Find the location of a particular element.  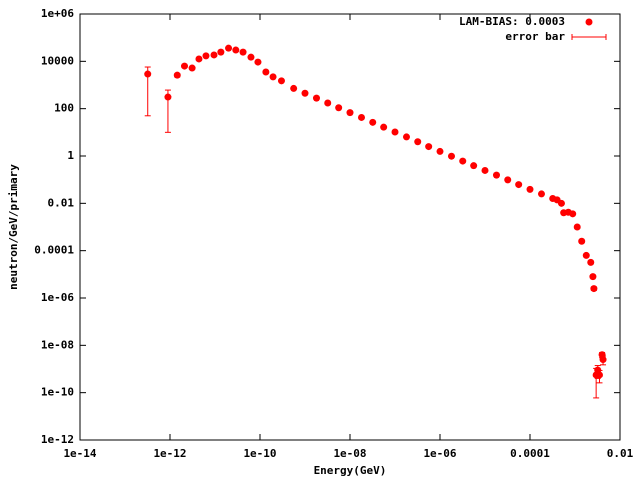

y-tick-label: 1e-08 is located at coordinates (57, 344).